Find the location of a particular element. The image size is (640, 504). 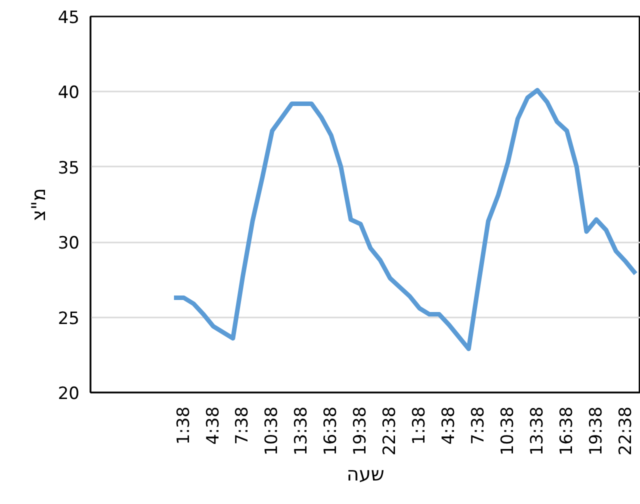

x-axis-title: שעה is located at coordinates (365, 474).